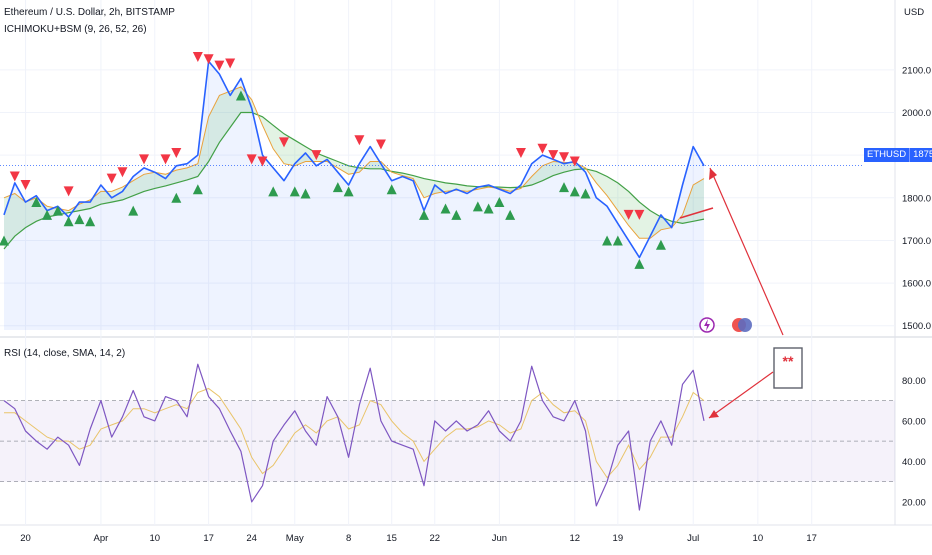 Image resolution: width=932 pixels, height=555 pixels. What do you see at coordinates (75, 29) in the screenshot?
I see `indicator-title: ICHIMOKU+BSM (9, 26, 52, 26)` at bounding box center [75, 29].